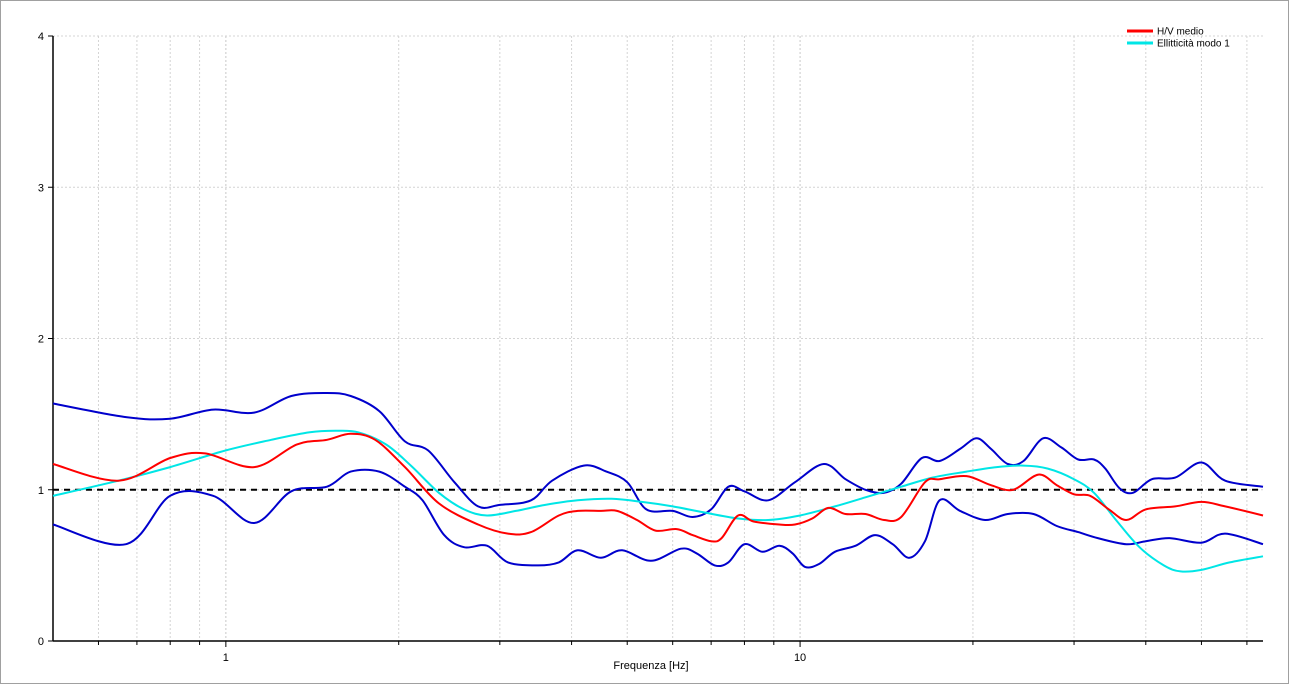  Describe the element at coordinates (226, 658) in the screenshot. I see `x-tick-label: 1` at that location.